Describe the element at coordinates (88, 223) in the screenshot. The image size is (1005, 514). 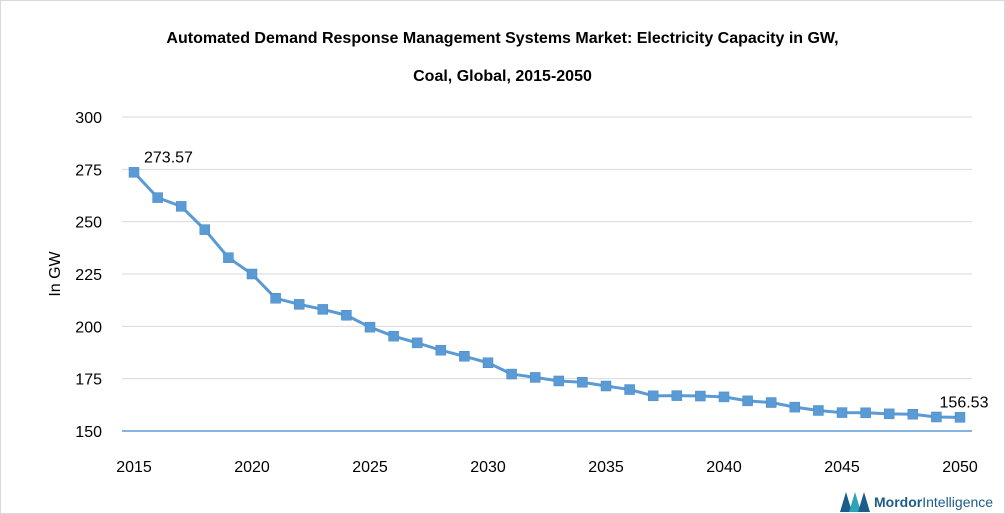
I see `y-tick-label: 250` at that location.